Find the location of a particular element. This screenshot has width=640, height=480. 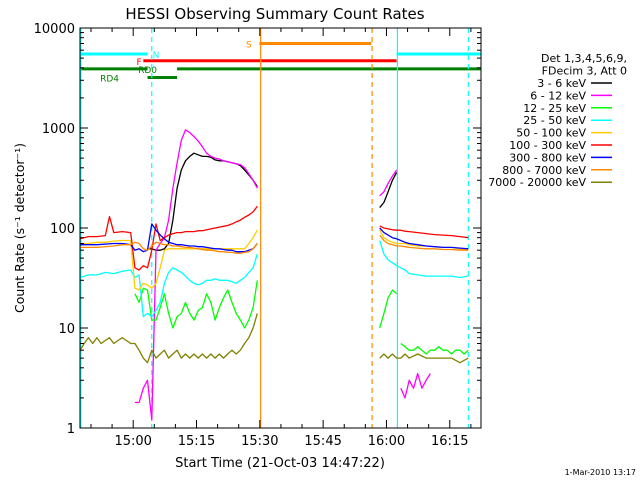

legend-header: Det 1,3,4,5,6,9, is located at coordinates (584, 58).